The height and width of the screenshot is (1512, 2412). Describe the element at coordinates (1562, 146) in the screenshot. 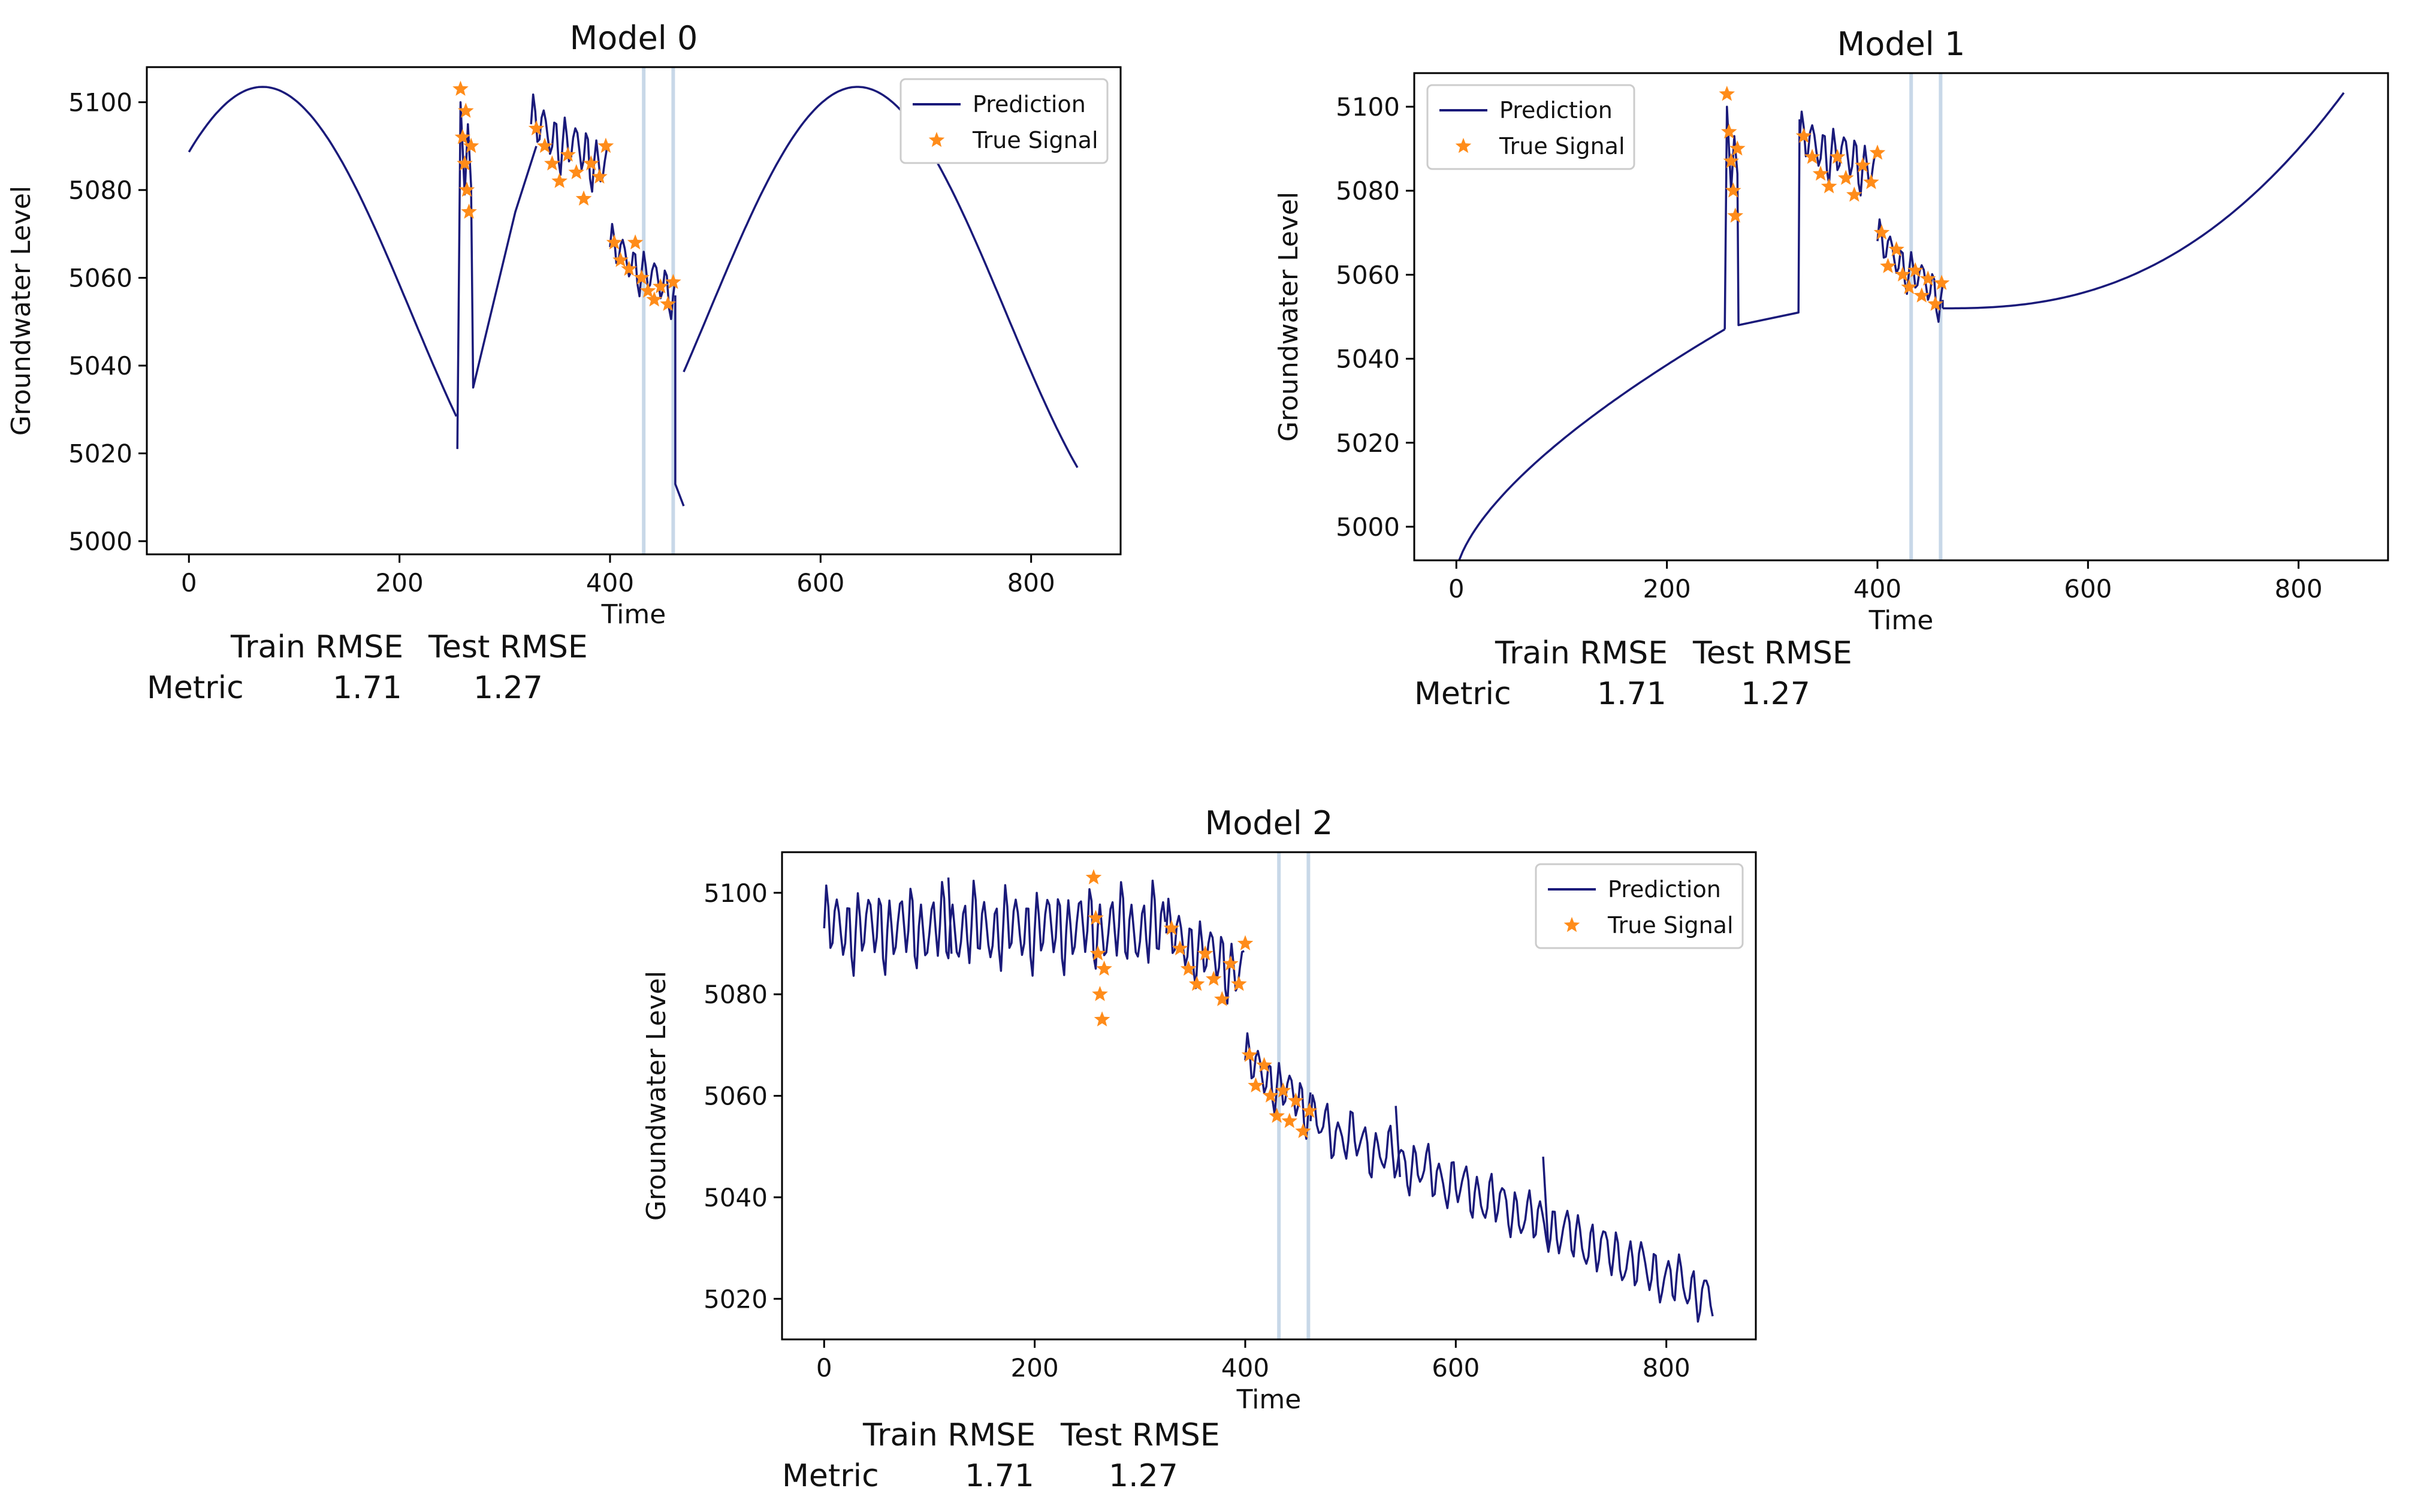

I see `legend-true-signal-label: True Signal` at that location.